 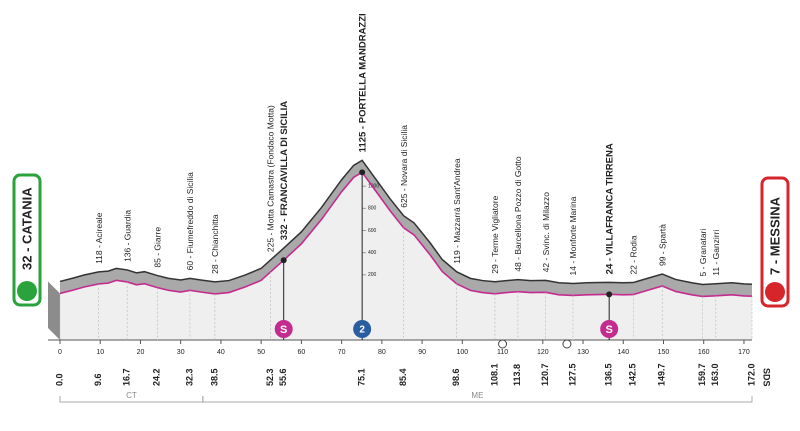 What do you see at coordinates (190, 221) in the screenshot?
I see `waypoint-label: 60 - Fiumefreddo di Sicilia` at bounding box center [190, 221].